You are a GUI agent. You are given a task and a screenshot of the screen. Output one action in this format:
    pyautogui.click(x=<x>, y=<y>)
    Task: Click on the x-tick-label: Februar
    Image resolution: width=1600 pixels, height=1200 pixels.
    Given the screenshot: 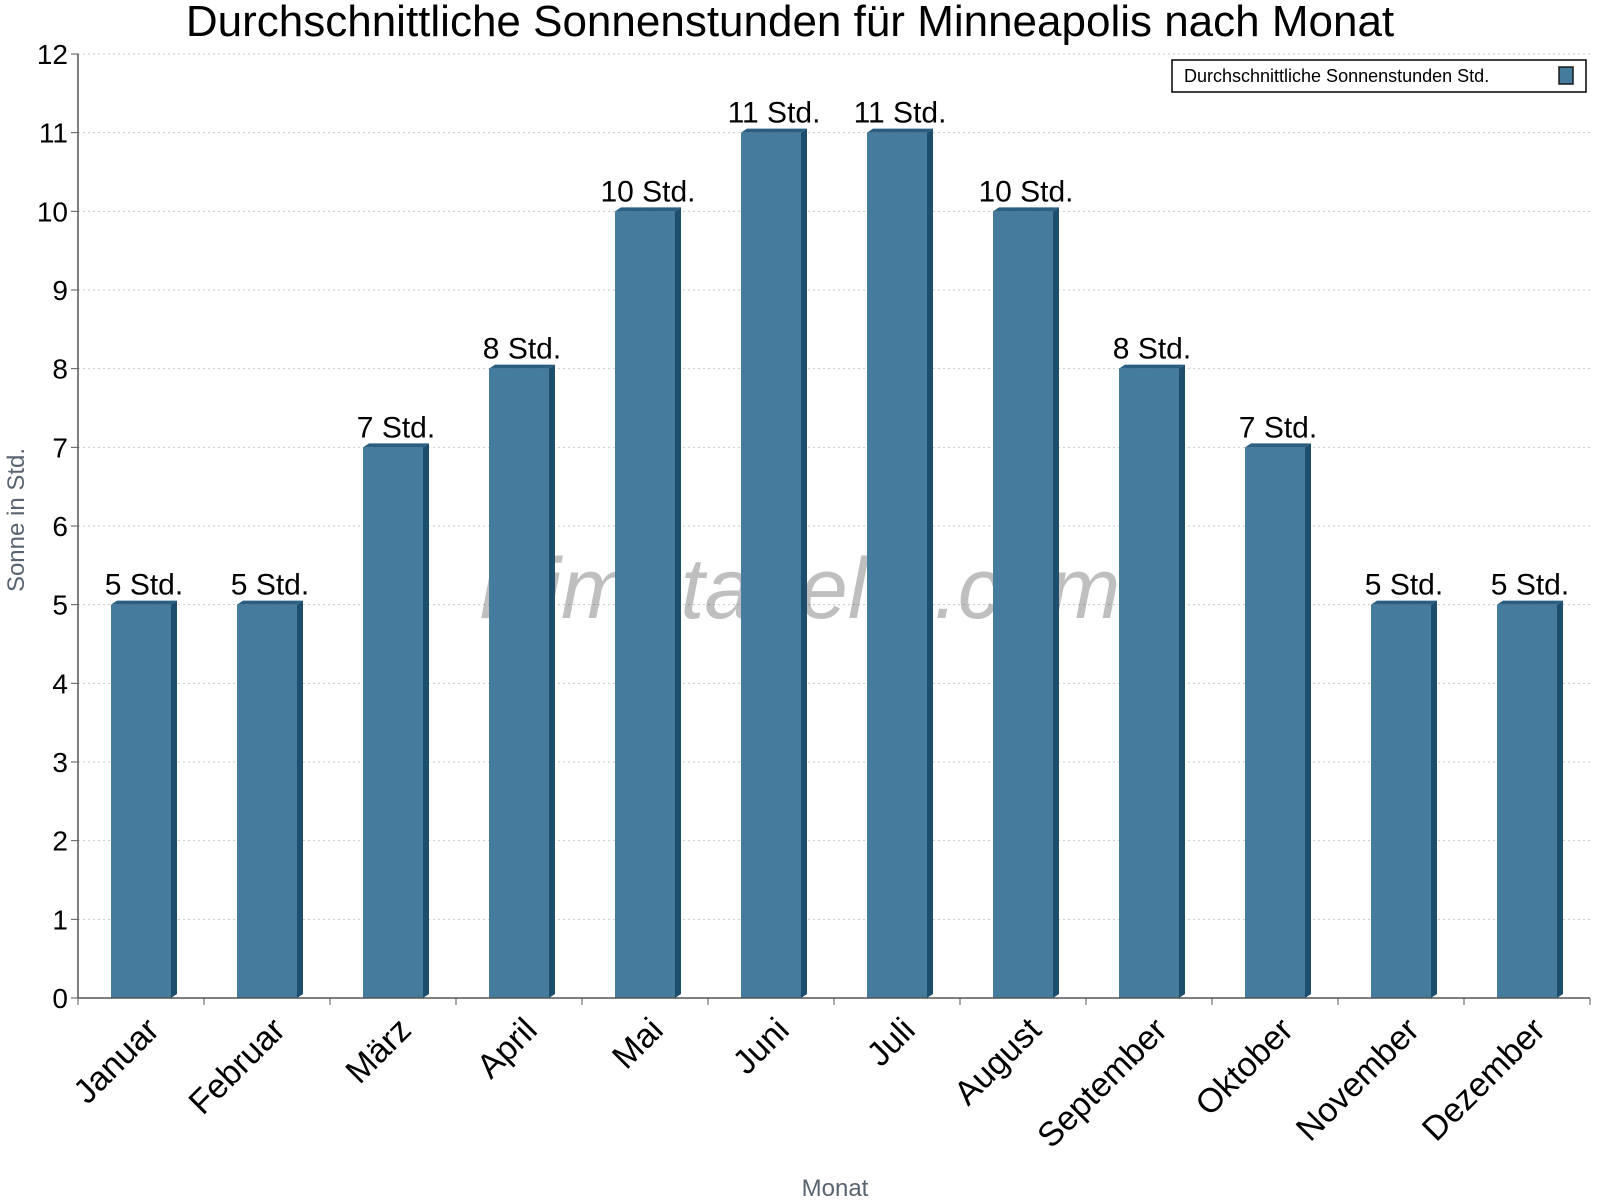 What is the action you would take?
    pyautogui.click(x=237, y=1066)
    